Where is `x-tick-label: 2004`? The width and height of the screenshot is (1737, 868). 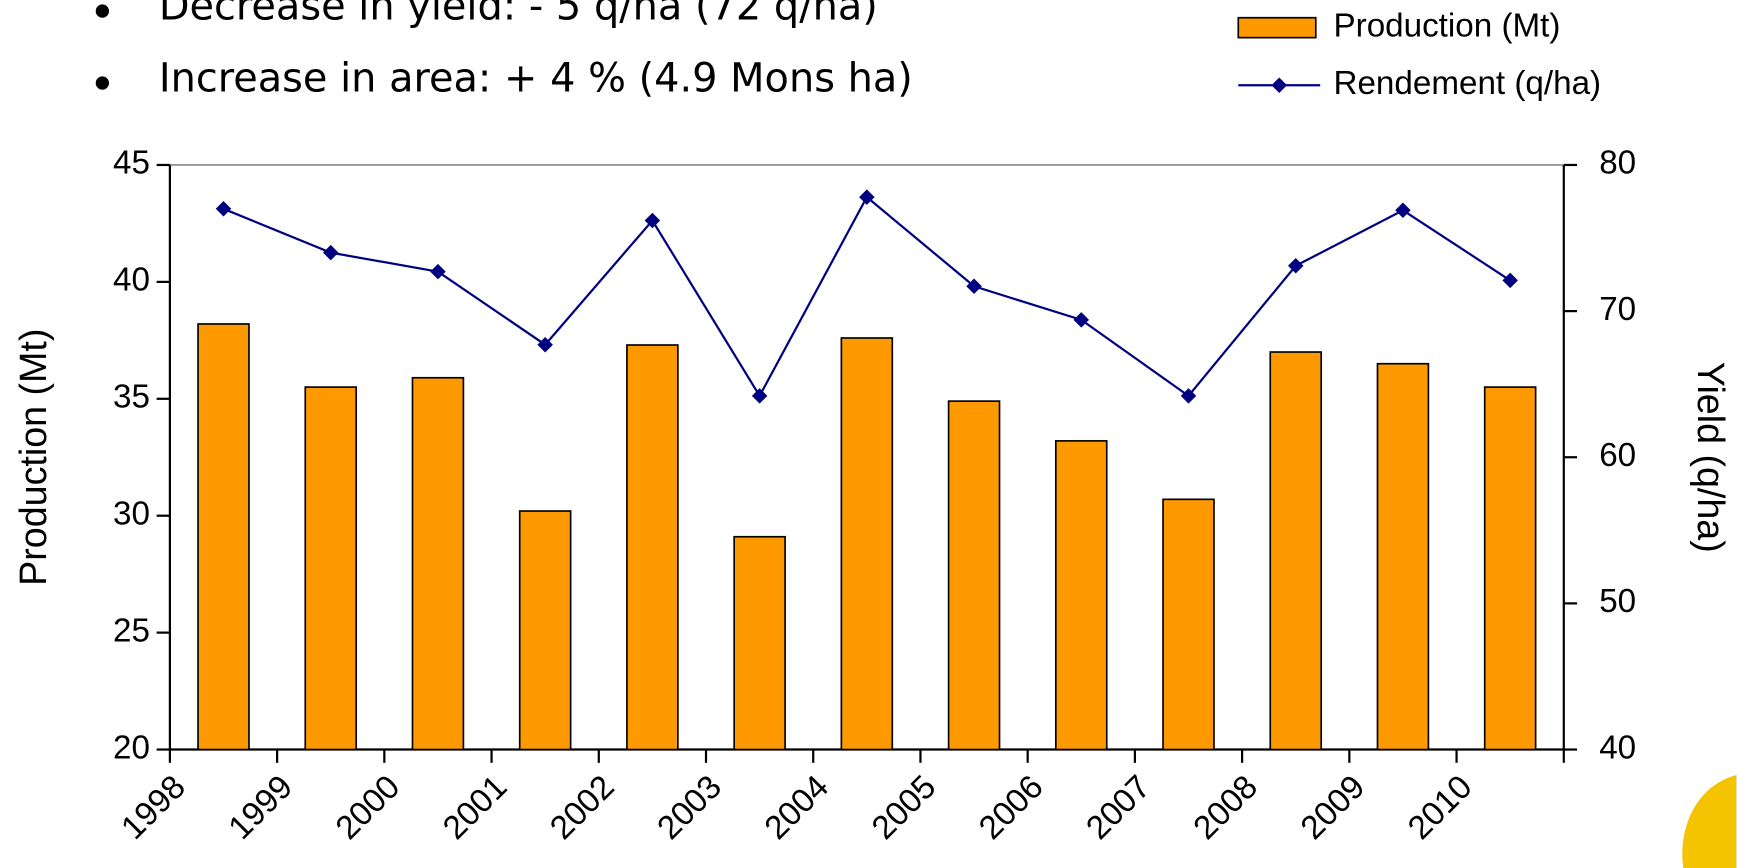
x-tick-label: 2004 is located at coordinates (797, 807).